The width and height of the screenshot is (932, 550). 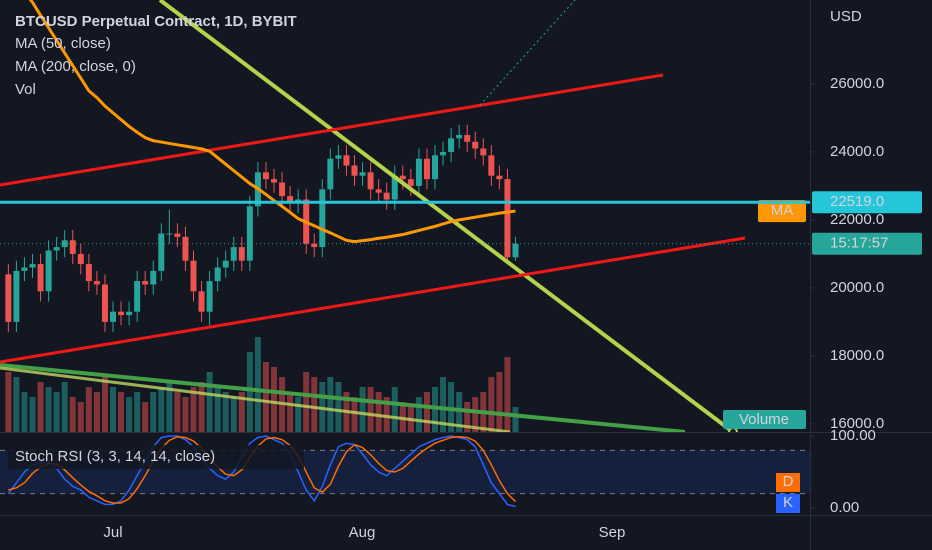 What do you see at coordinates (612, 532) in the screenshot?
I see `x-label: Sep` at bounding box center [612, 532].